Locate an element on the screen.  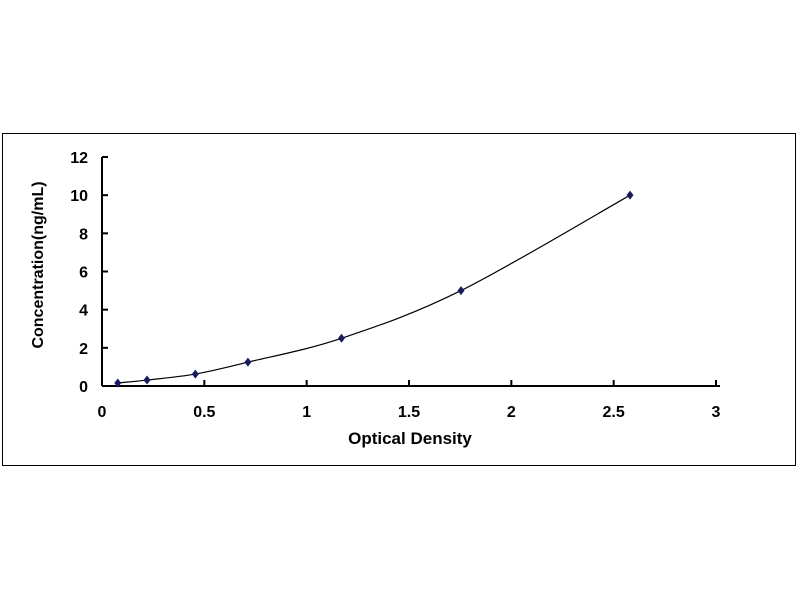
y-tick-label: 12 is located at coordinates (79, 158).